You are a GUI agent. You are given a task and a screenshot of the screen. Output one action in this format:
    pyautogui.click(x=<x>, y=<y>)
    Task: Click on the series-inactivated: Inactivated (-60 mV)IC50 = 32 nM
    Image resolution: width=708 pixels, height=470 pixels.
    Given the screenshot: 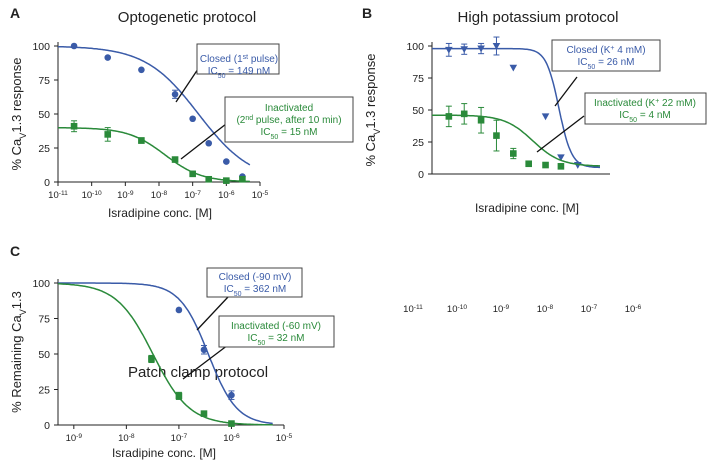 What is the action you would take?
    pyautogui.click(x=196, y=355)
    